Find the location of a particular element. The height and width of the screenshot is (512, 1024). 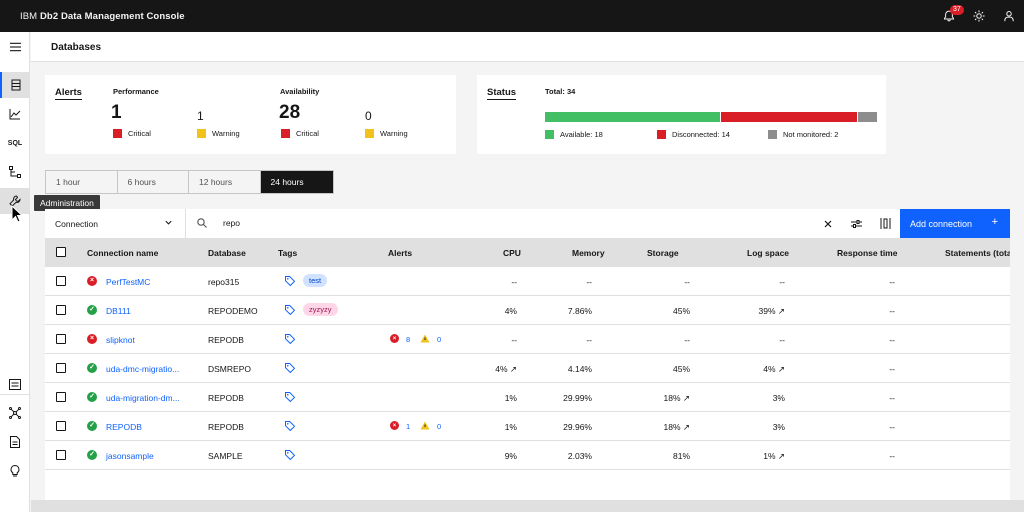

tag-chip: test is located at coordinates (315, 280).